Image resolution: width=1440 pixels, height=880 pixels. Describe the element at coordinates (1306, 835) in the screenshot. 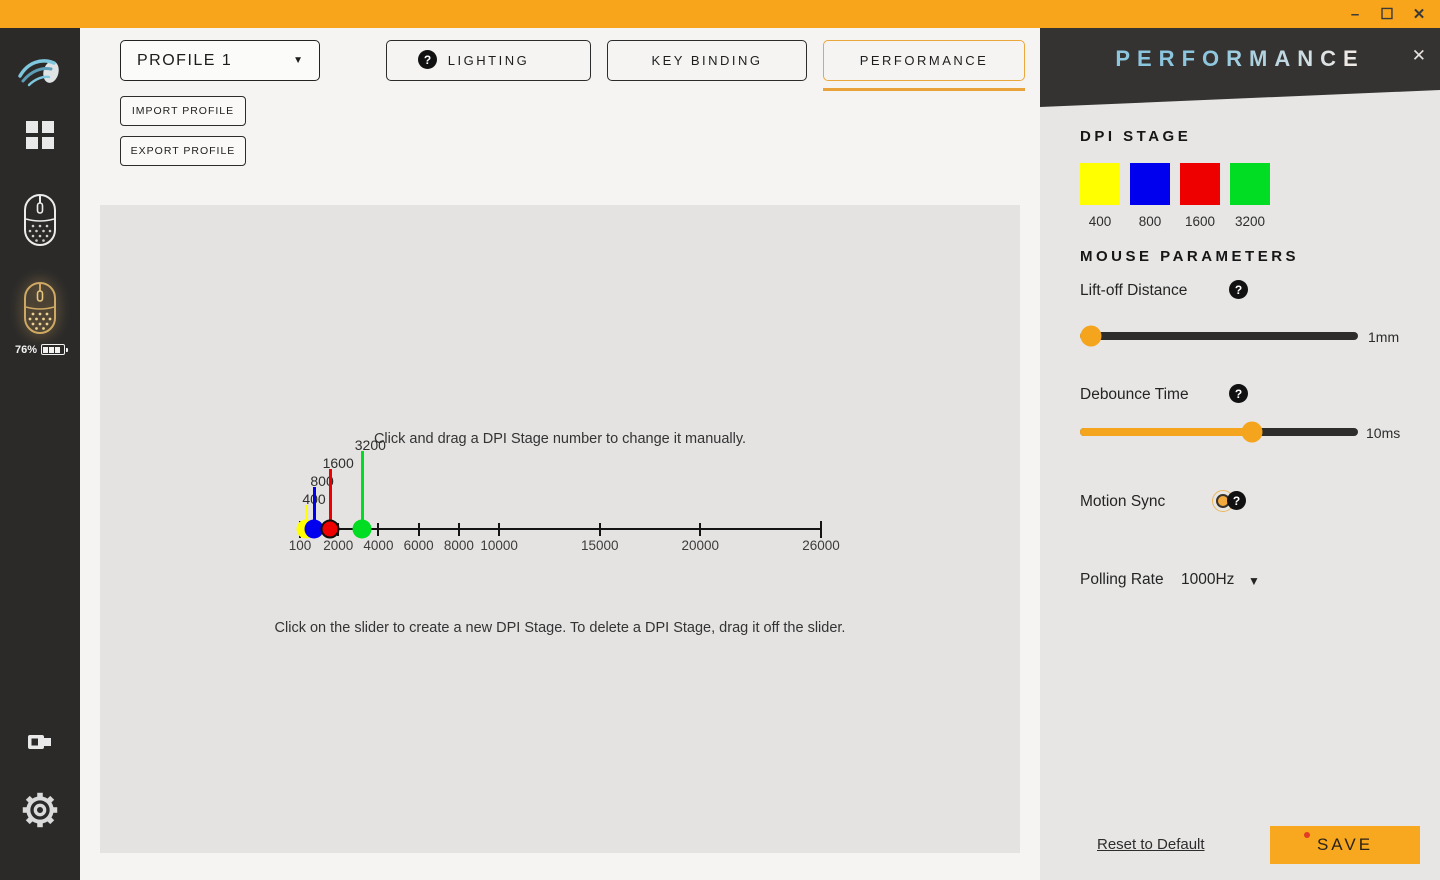

I see `unsaved-changes-dot` at that location.